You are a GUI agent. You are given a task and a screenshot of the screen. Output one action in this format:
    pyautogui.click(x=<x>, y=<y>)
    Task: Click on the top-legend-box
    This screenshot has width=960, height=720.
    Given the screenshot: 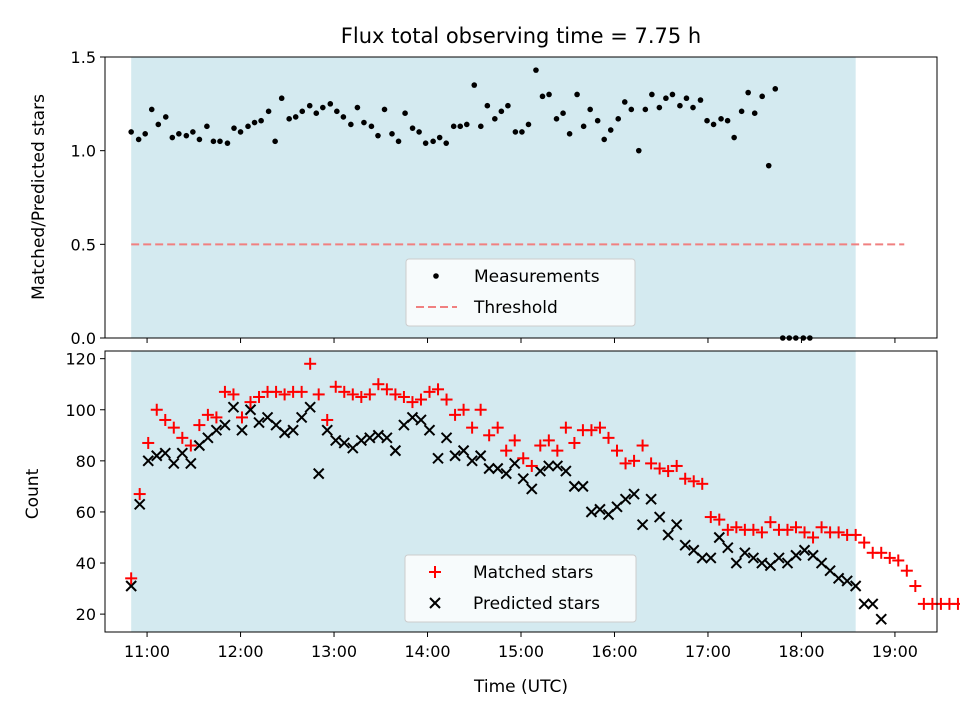 What is the action you would take?
    pyautogui.click(x=520, y=292)
    